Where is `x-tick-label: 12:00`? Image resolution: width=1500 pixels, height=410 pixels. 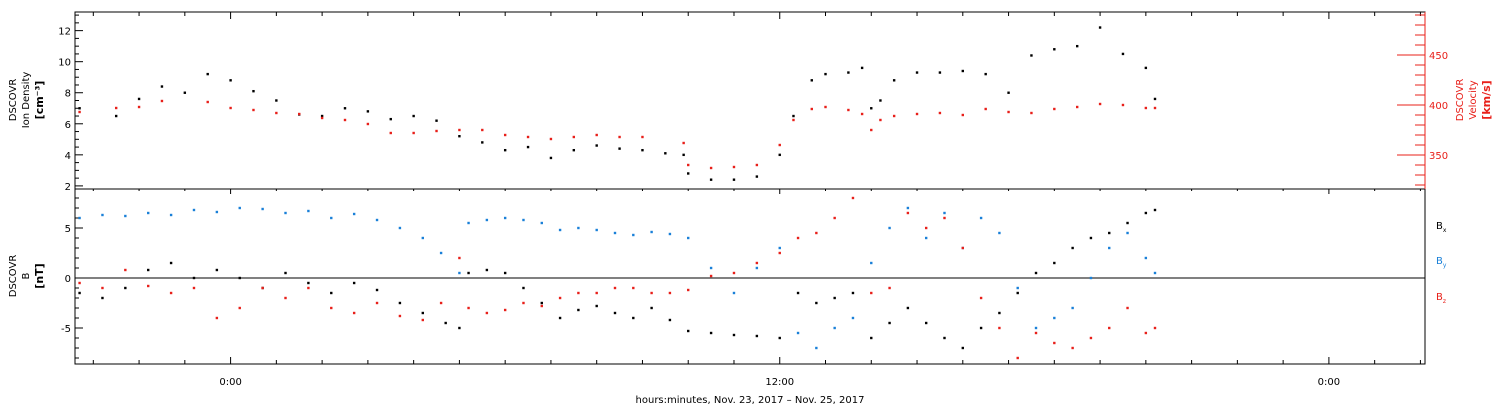
x-tick-label: 12:00 is located at coordinates (779, 382).